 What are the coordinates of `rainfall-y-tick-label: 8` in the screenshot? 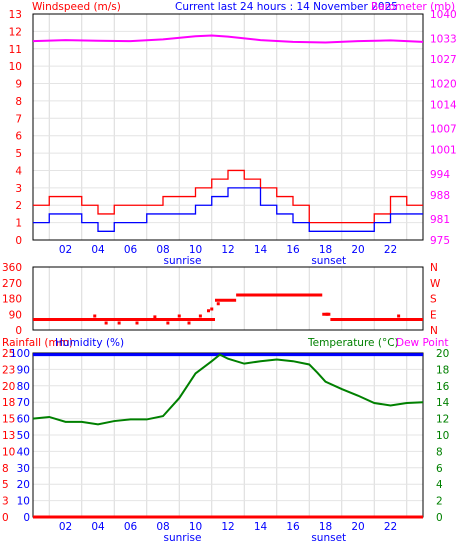 It's located at (5, 469).